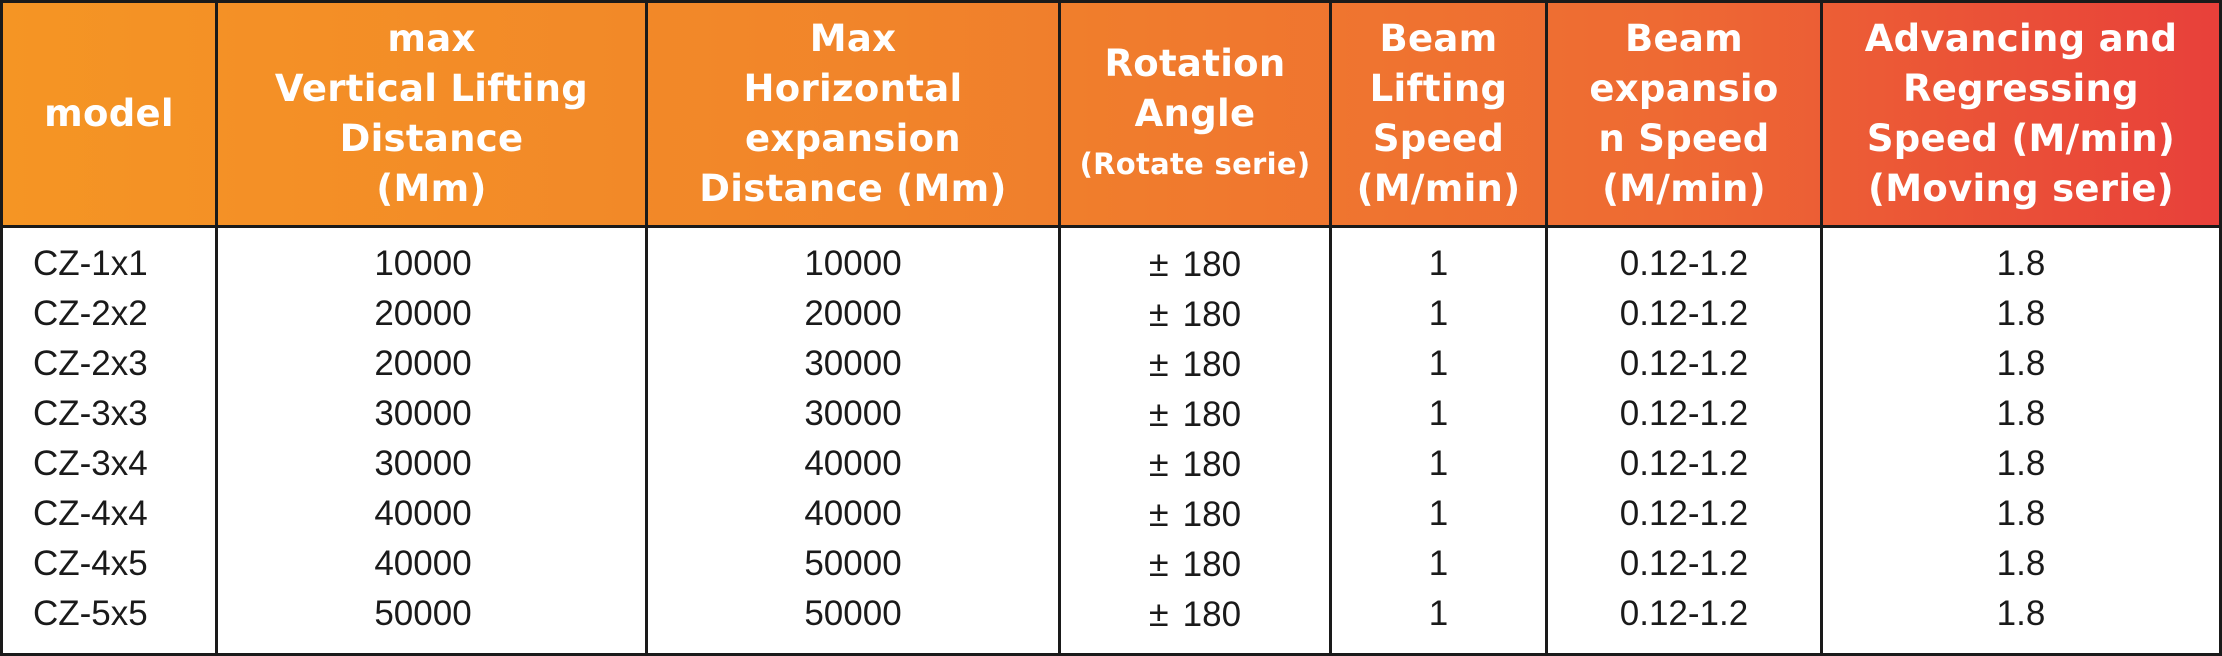 The height and width of the screenshot is (656, 2222). What do you see at coordinates (853, 114) in the screenshot?
I see `header-horizontal-distance: Max Horizontal expansion Distance (Mm)` at bounding box center [853, 114].